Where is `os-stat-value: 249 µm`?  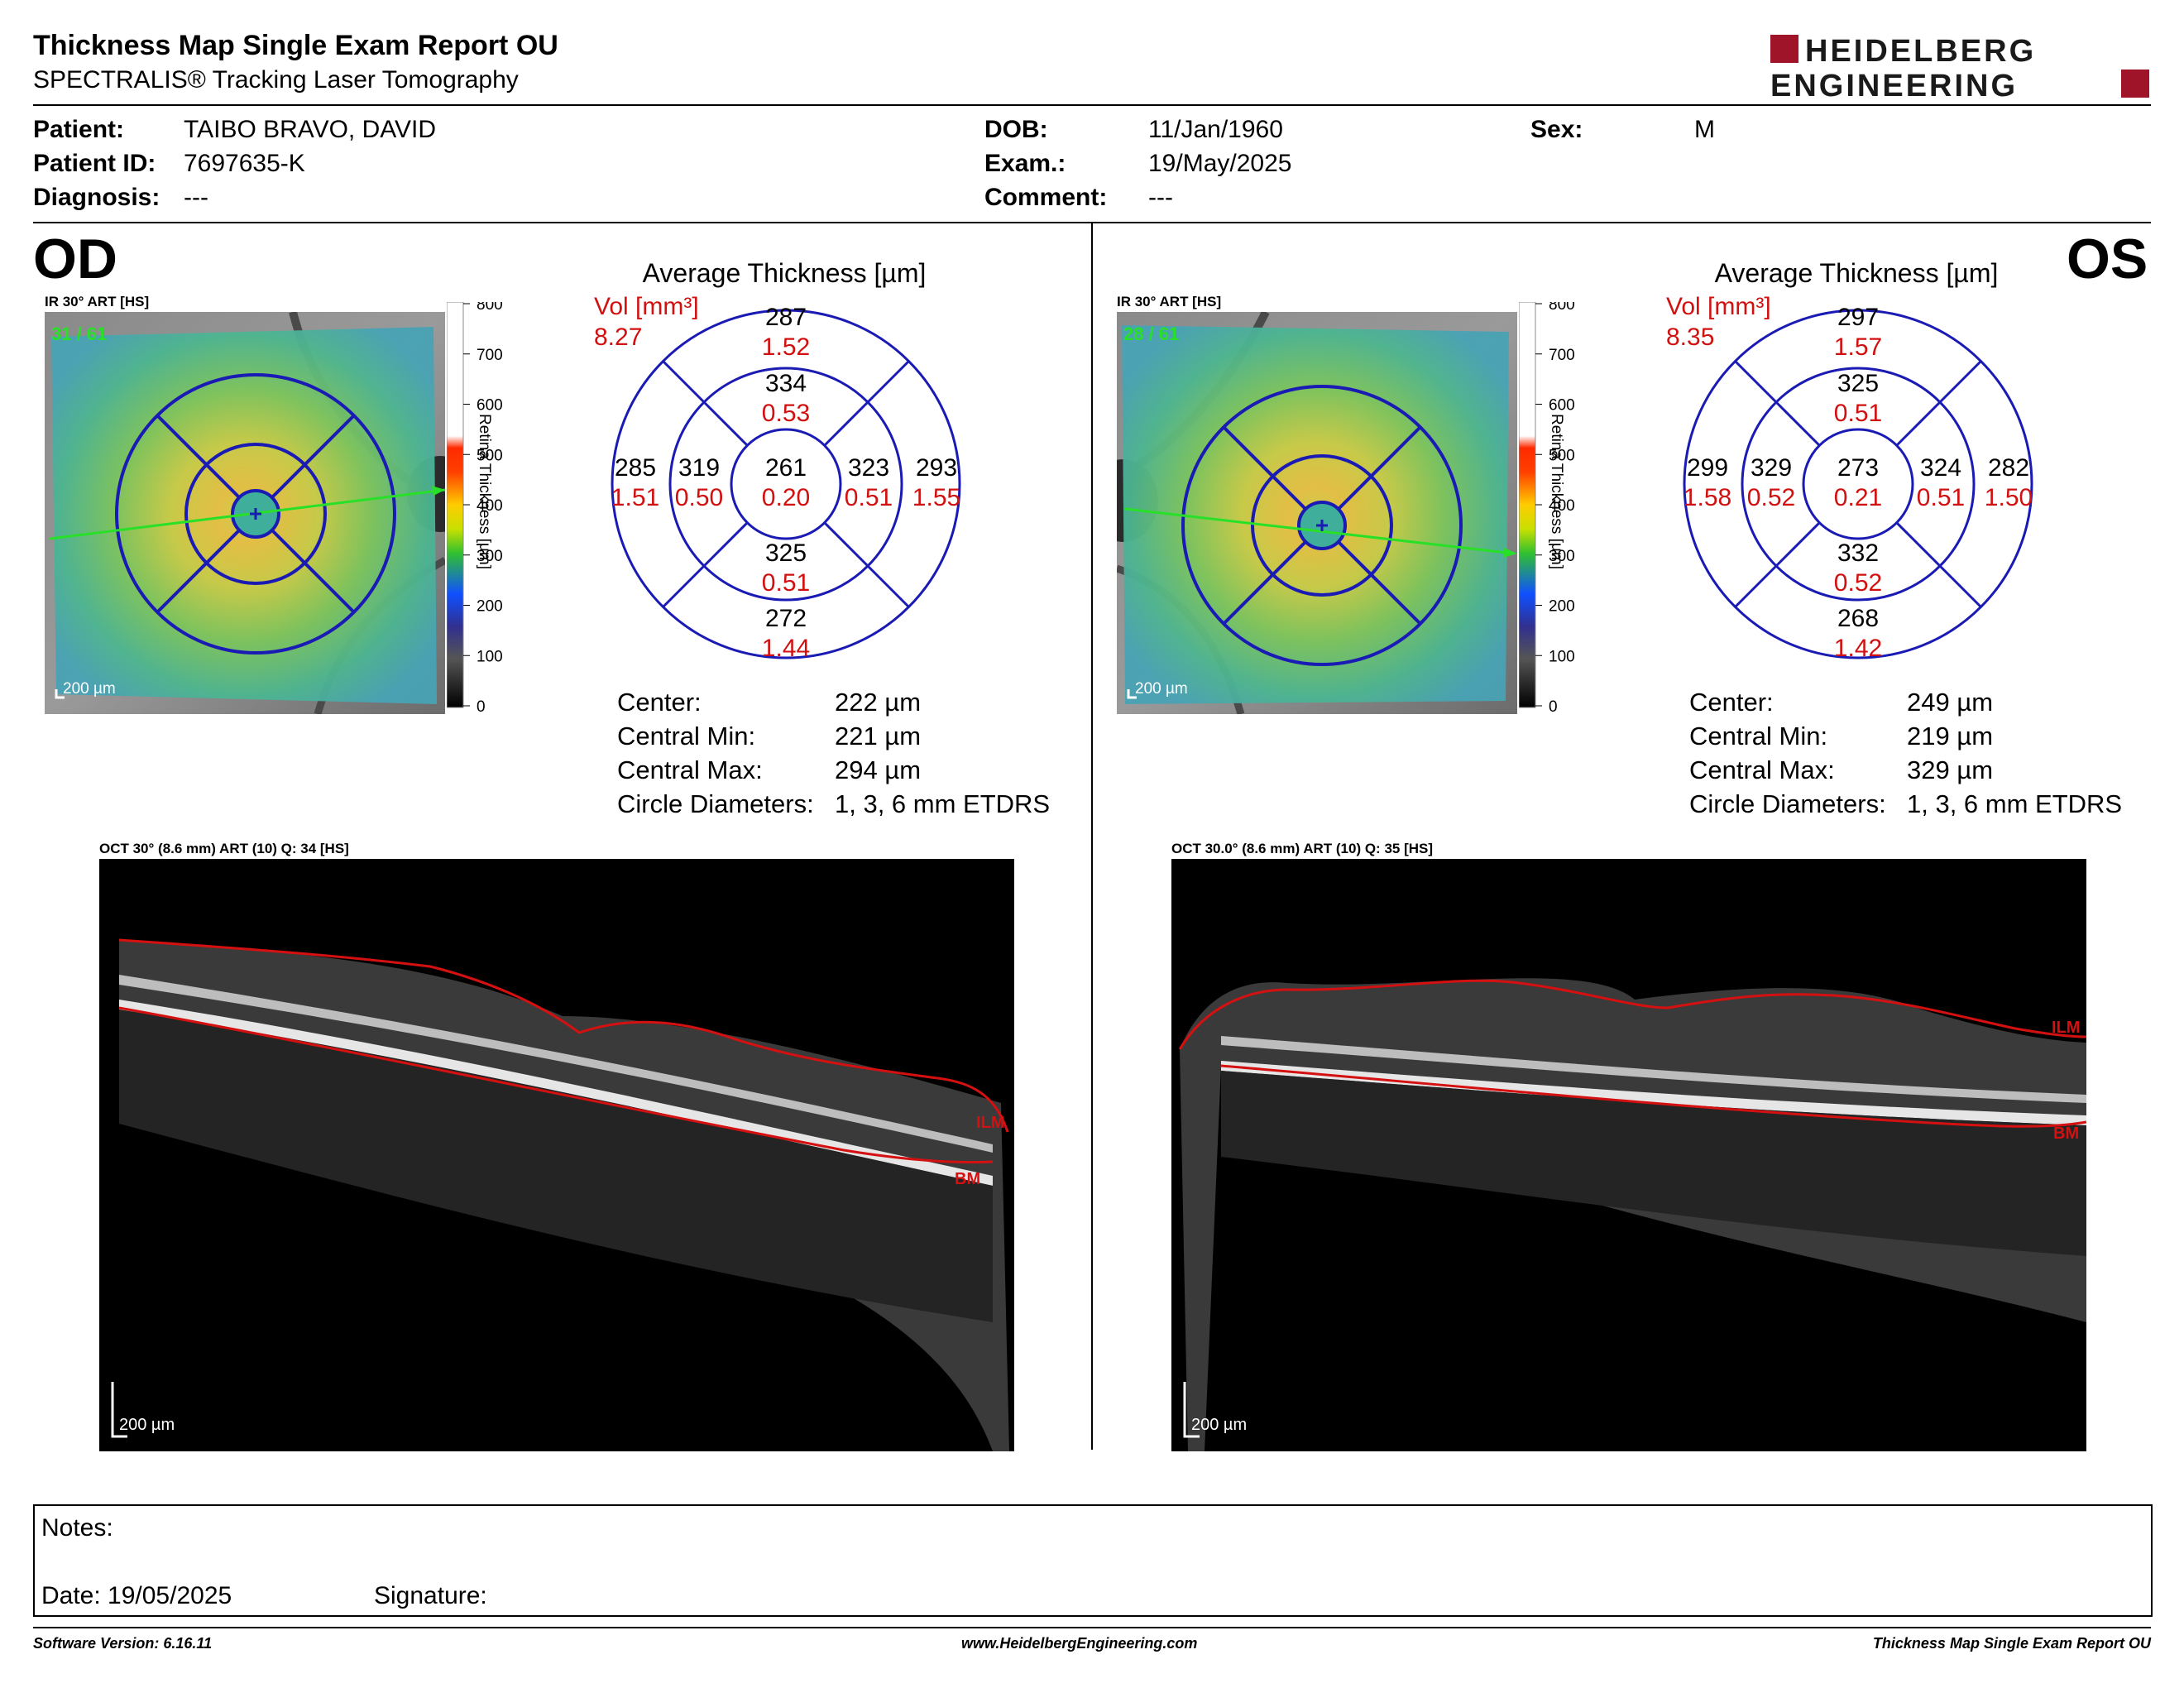 os-stat-value: 249 µm is located at coordinates (1950, 702).